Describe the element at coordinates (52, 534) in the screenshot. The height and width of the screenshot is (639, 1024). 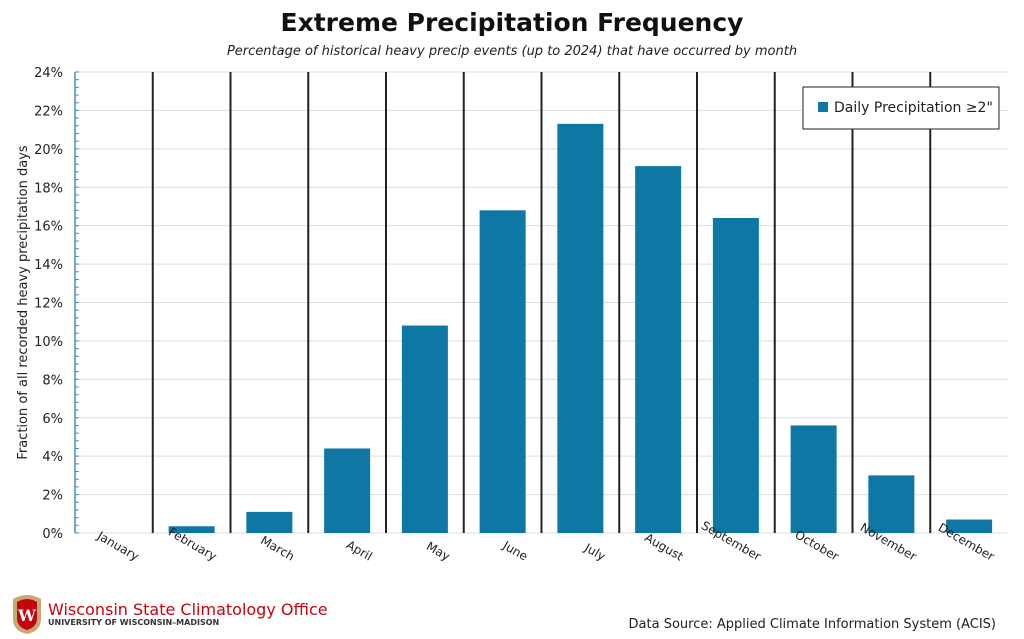
I see `y-tick-label: 0%` at that location.